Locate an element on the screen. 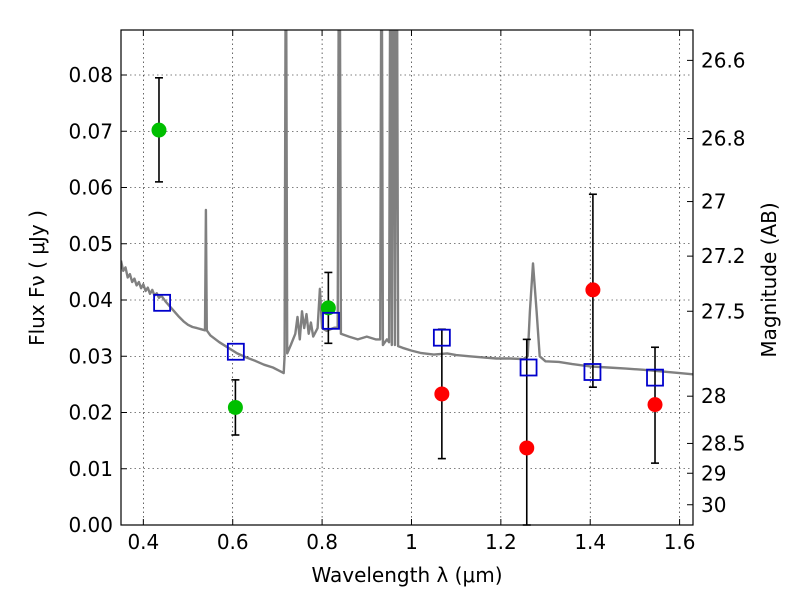 This screenshot has width=800, height=600. y2-axis-title: Magnitude (AB) is located at coordinates (769, 279).